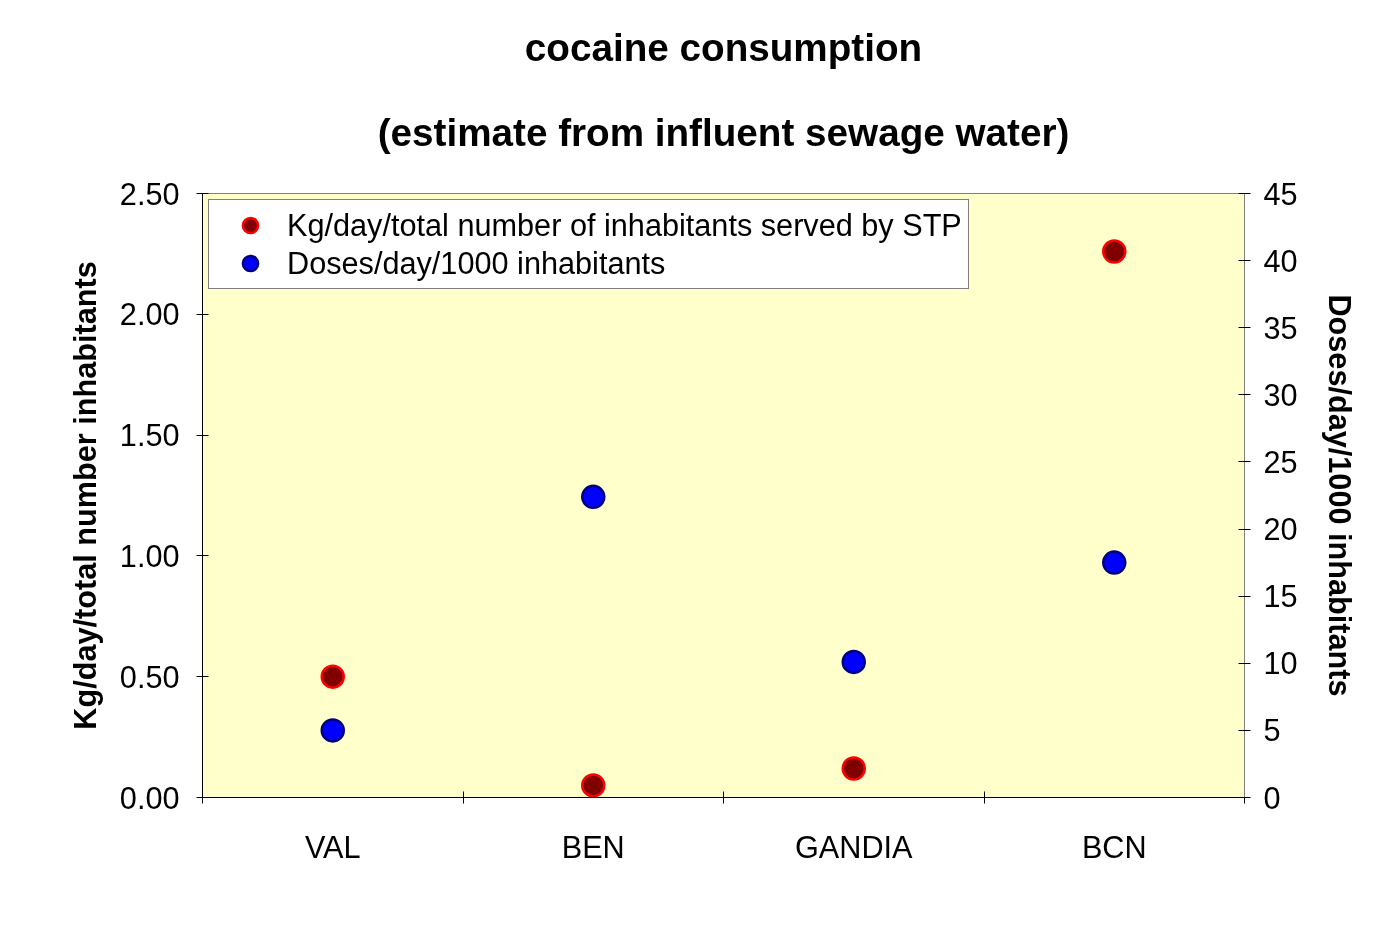 The height and width of the screenshot is (926, 1386). What do you see at coordinates (1280, 461) in the screenshot?
I see `y2-tick-label: 25` at bounding box center [1280, 461].